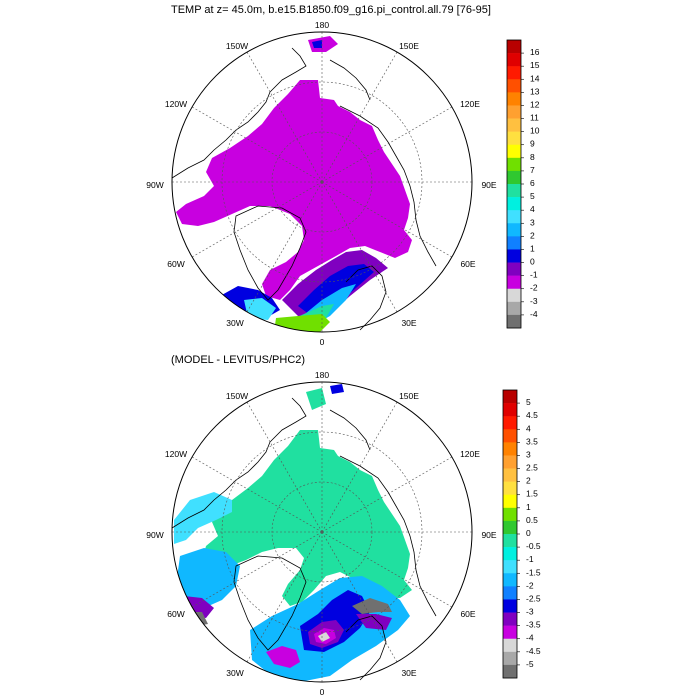 Image resolution: width=700 pixels, height=700 pixels. Describe the element at coordinates (532, 520) in the screenshot. I see `colorbar-2-tick-label: 0.5` at that location.